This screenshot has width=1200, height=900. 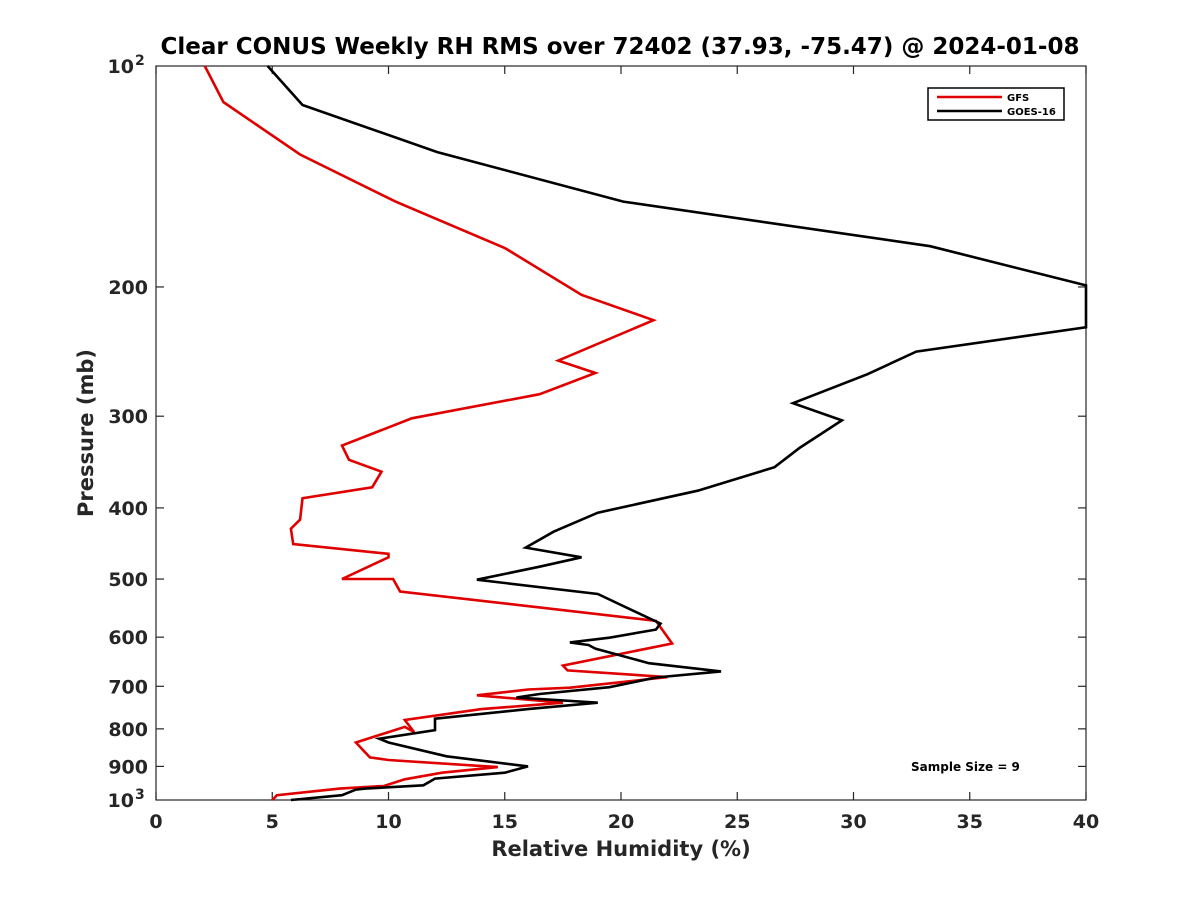 I want to click on x-tick-label: 15, so click(x=505, y=822).